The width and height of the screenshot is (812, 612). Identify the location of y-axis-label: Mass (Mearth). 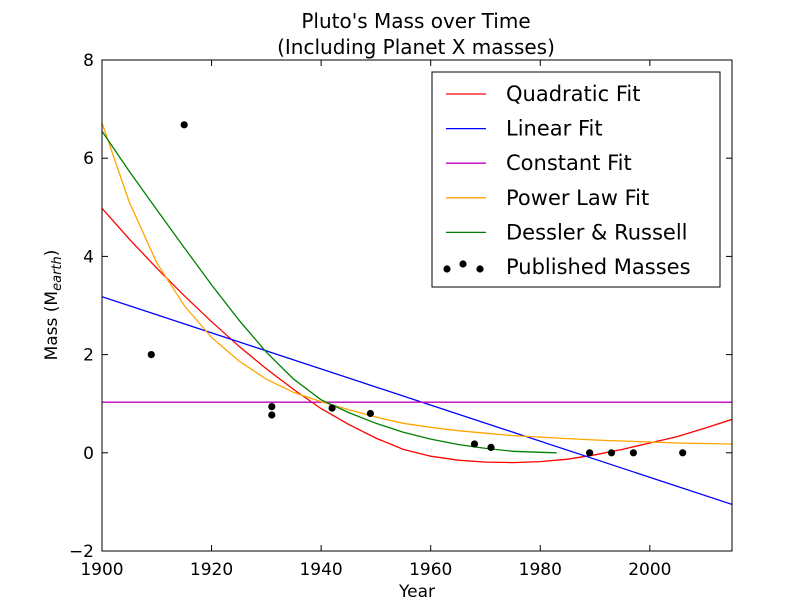
(53, 305).